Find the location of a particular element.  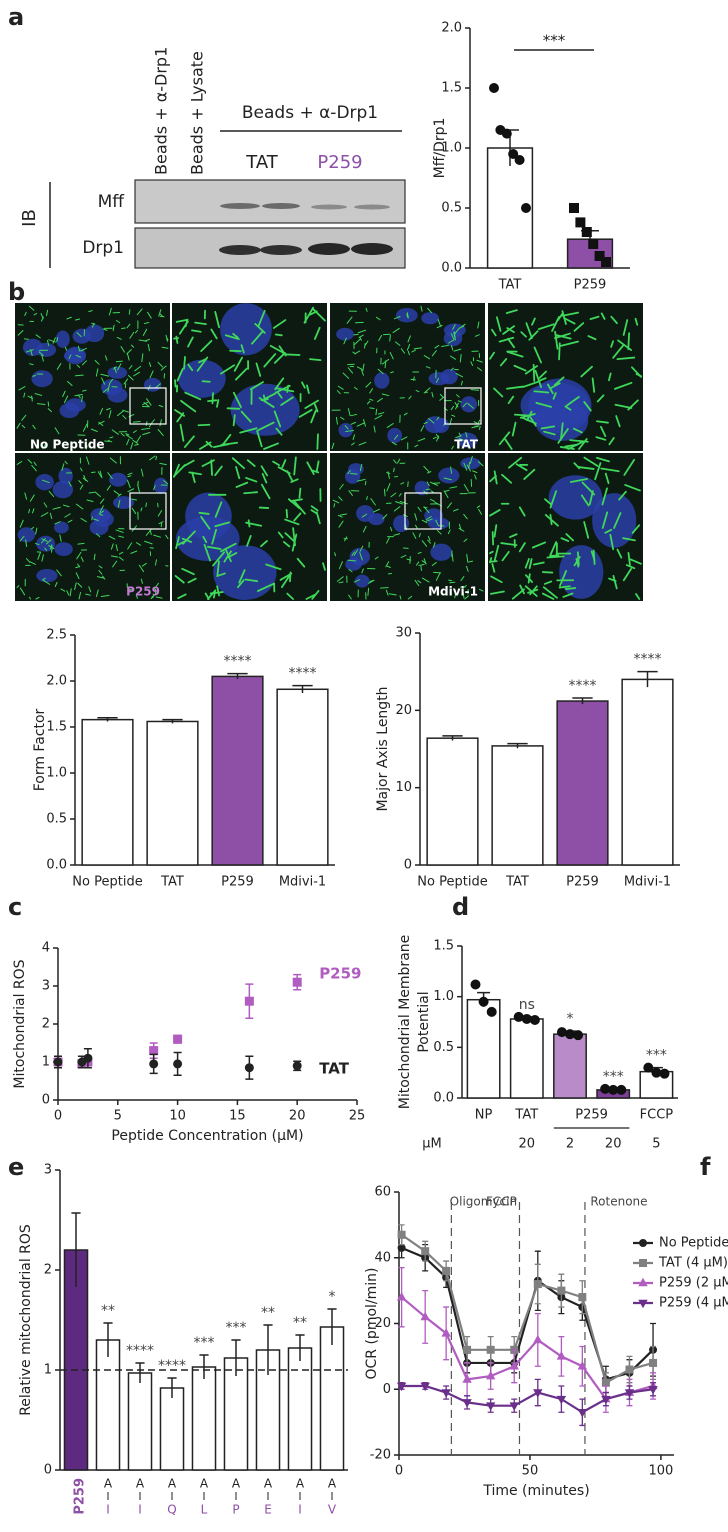

y-tick-label: 0 is located at coordinates (46, 1100).